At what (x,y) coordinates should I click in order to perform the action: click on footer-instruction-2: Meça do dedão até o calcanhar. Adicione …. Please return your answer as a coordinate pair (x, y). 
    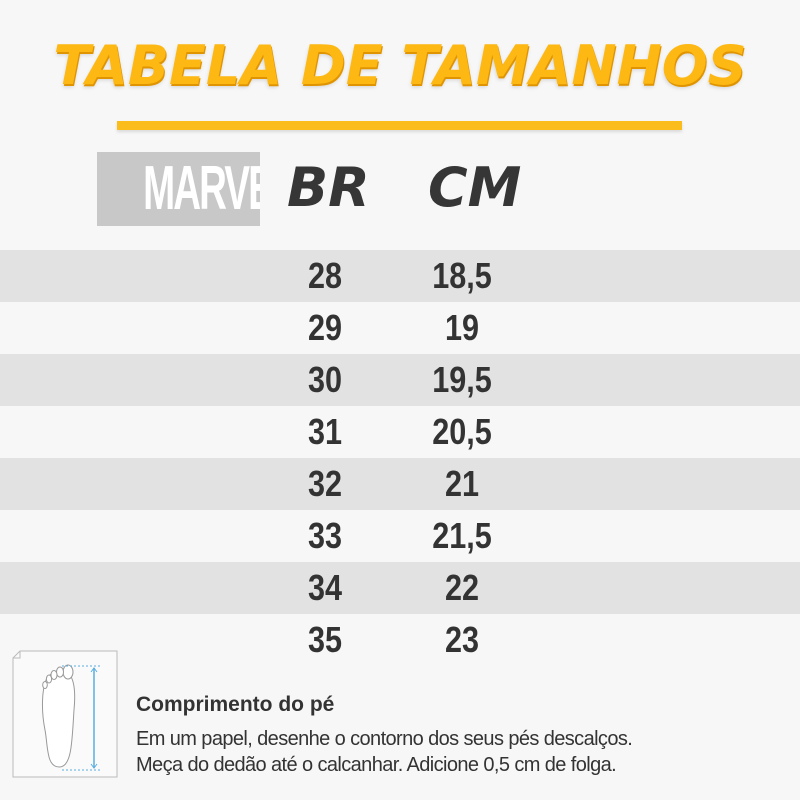
    Looking at the image, I should click on (376, 765).